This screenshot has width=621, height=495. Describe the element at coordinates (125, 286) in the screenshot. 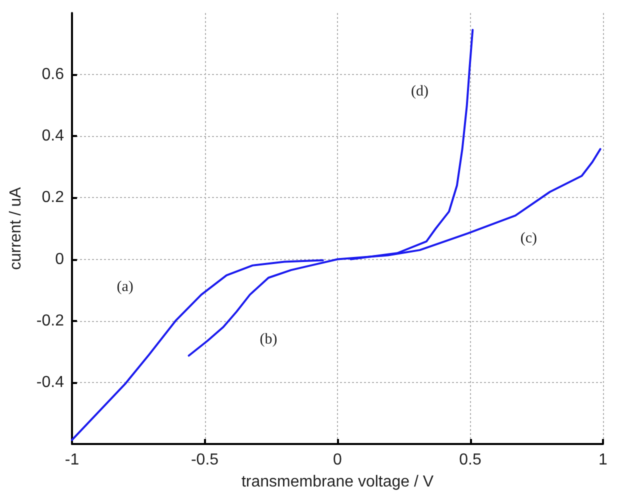

I see `annotation: (a)` at that location.